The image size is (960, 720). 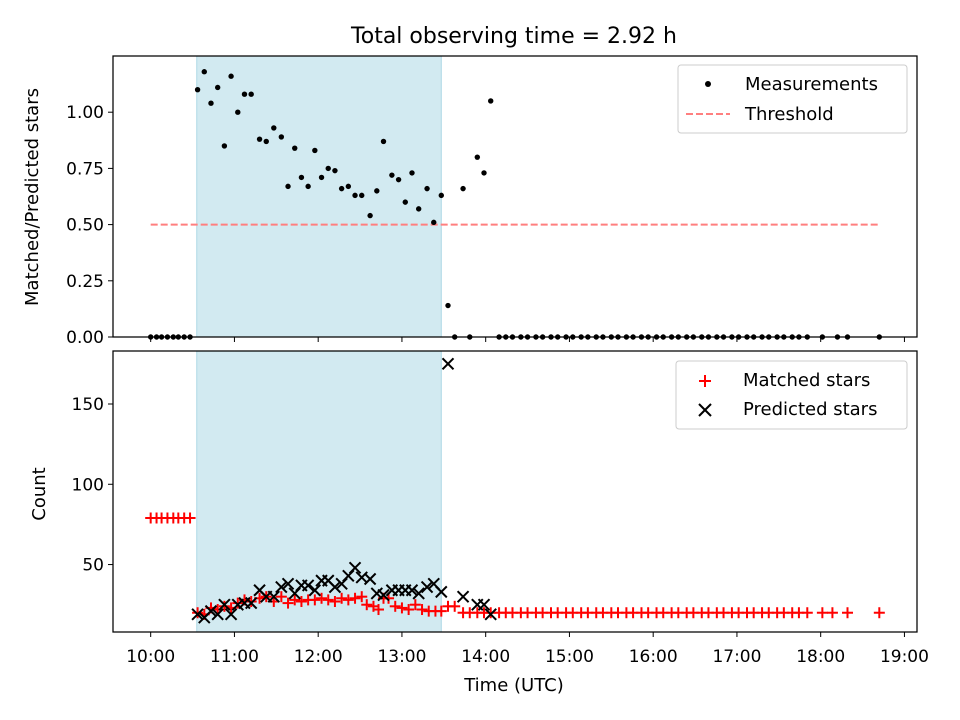 I want to click on x-tick-label: 10:00, so click(x=150, y=657).